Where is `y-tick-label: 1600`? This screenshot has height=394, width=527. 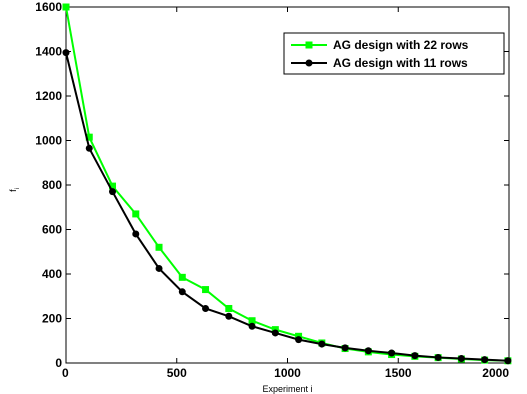 y-tick-label: 1600 is located at coordinates (48, 7).